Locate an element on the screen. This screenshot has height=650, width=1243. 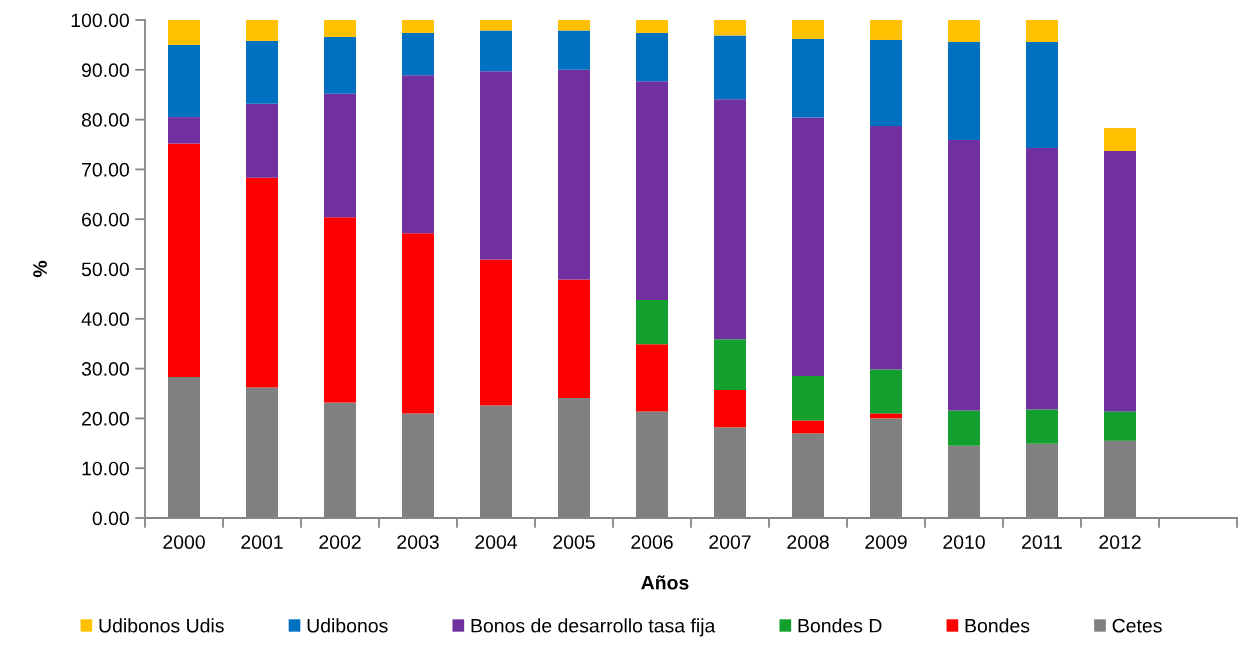
y-tick-label: 80.00 is located at coordinates (105, 120).